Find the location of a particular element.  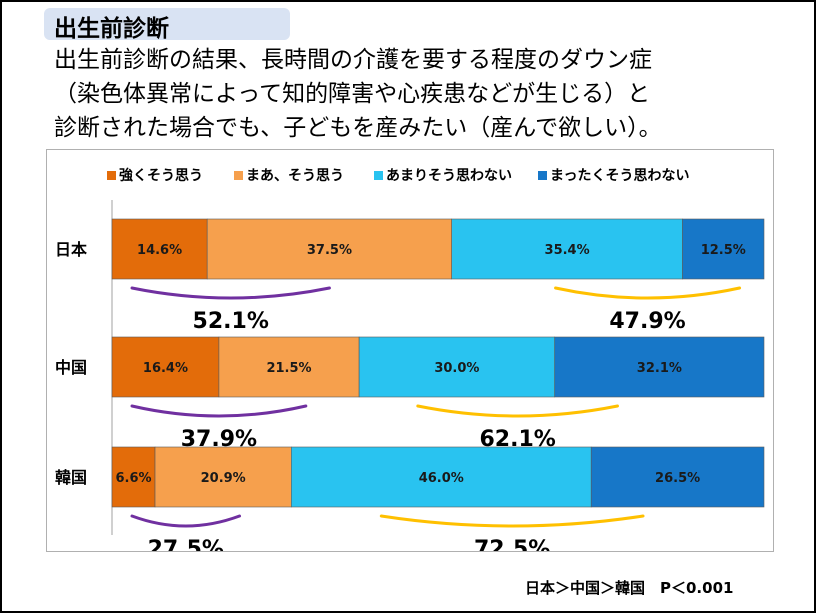

data-label: 14.6% is located at coordinates (159, 250).